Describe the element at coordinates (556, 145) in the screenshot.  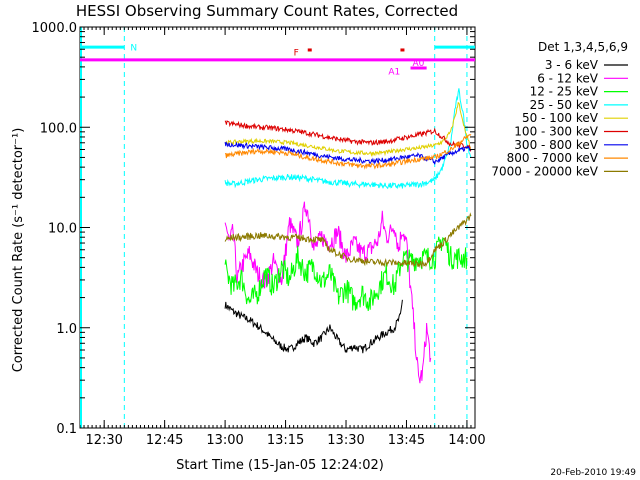
I see `legend-label: 300 - 800 keV` at that location.